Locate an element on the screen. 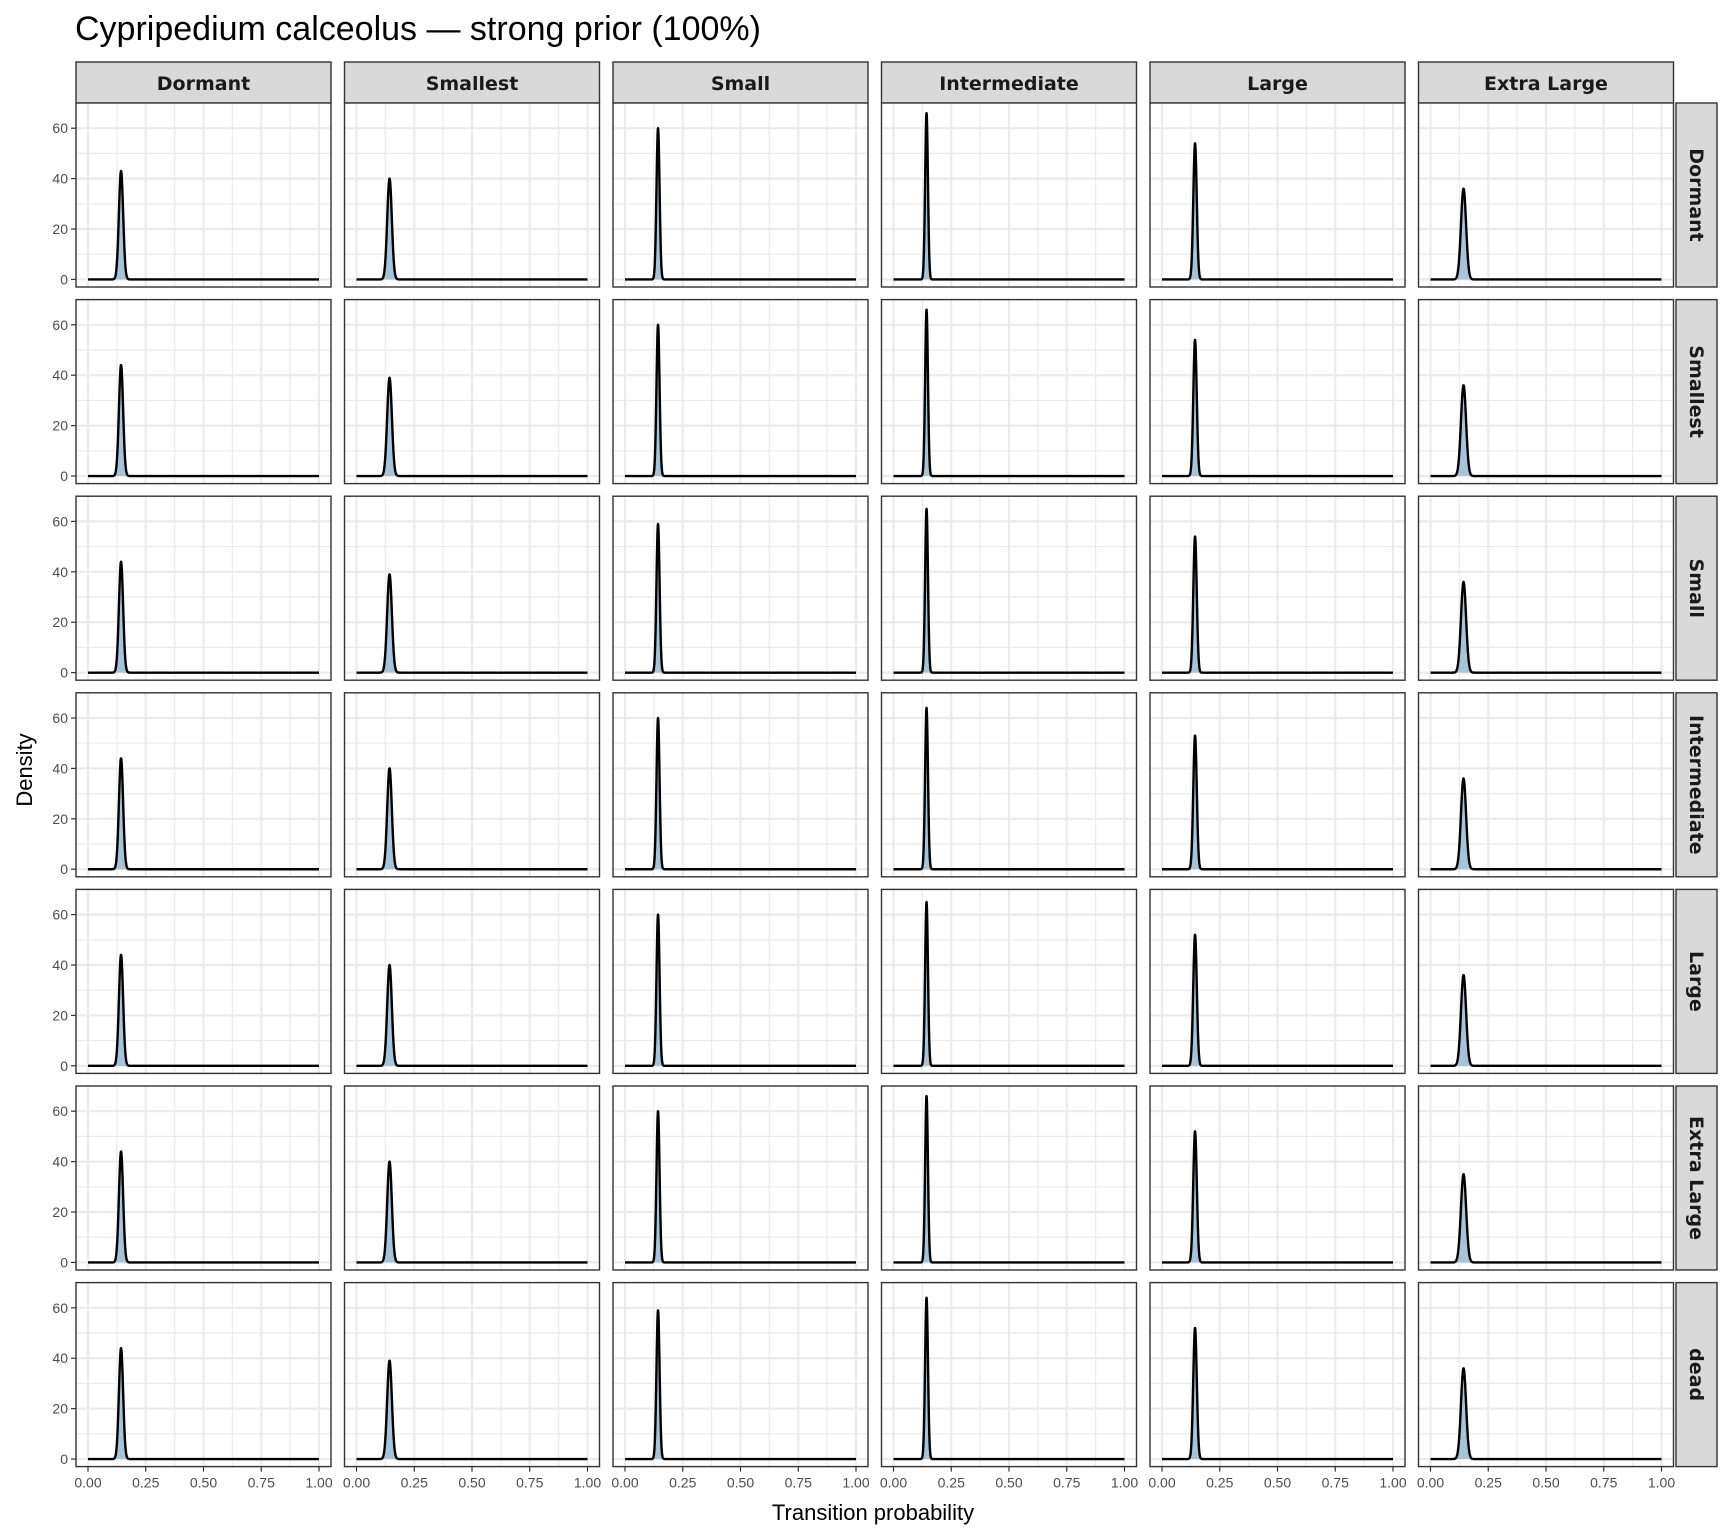 The height and width of the screenshot is (1536, 1728). y-axis-title: Density is located at coordinates (24, 769).